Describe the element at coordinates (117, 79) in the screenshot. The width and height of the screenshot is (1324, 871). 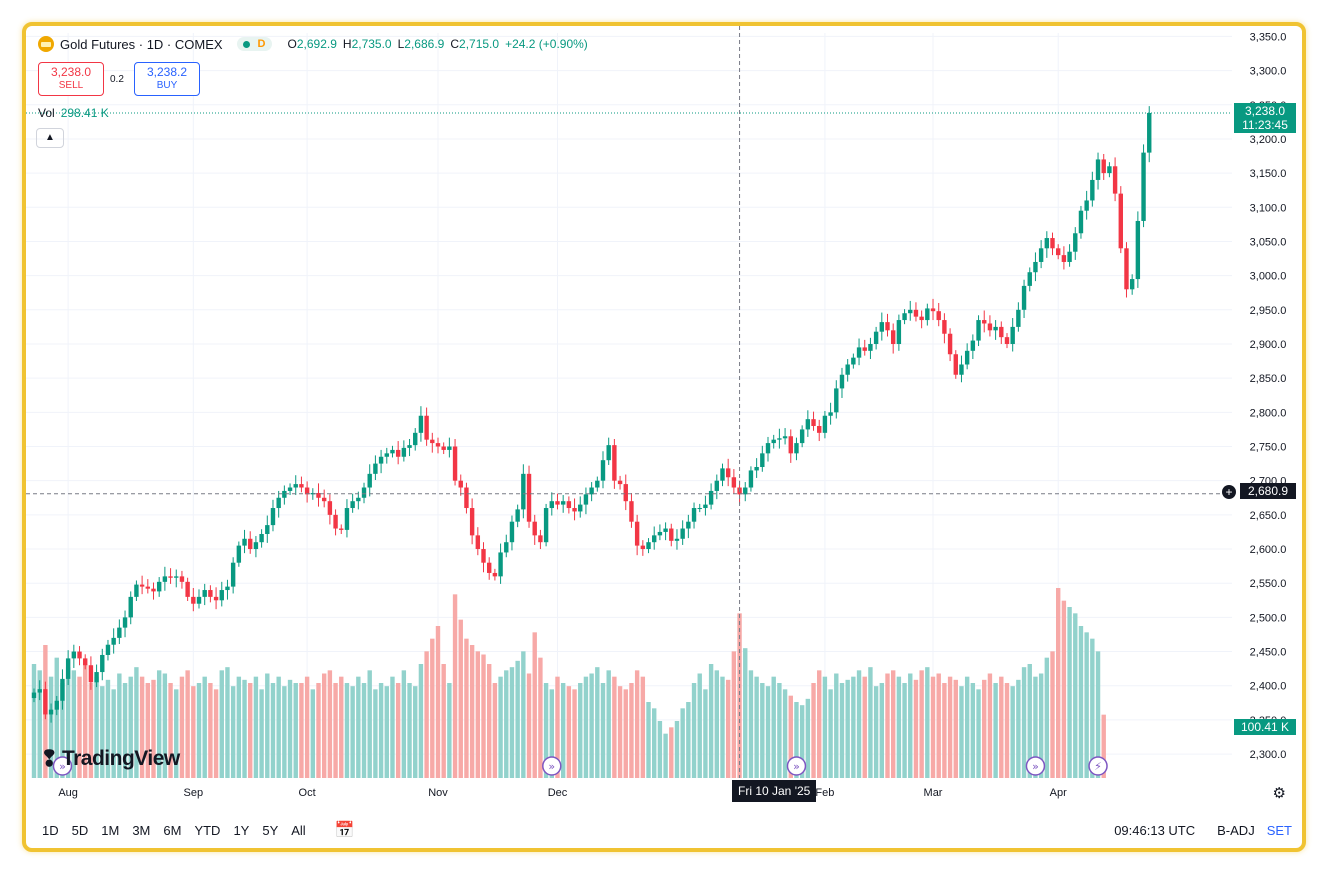
I see `spread-value: 0.2` at that location.